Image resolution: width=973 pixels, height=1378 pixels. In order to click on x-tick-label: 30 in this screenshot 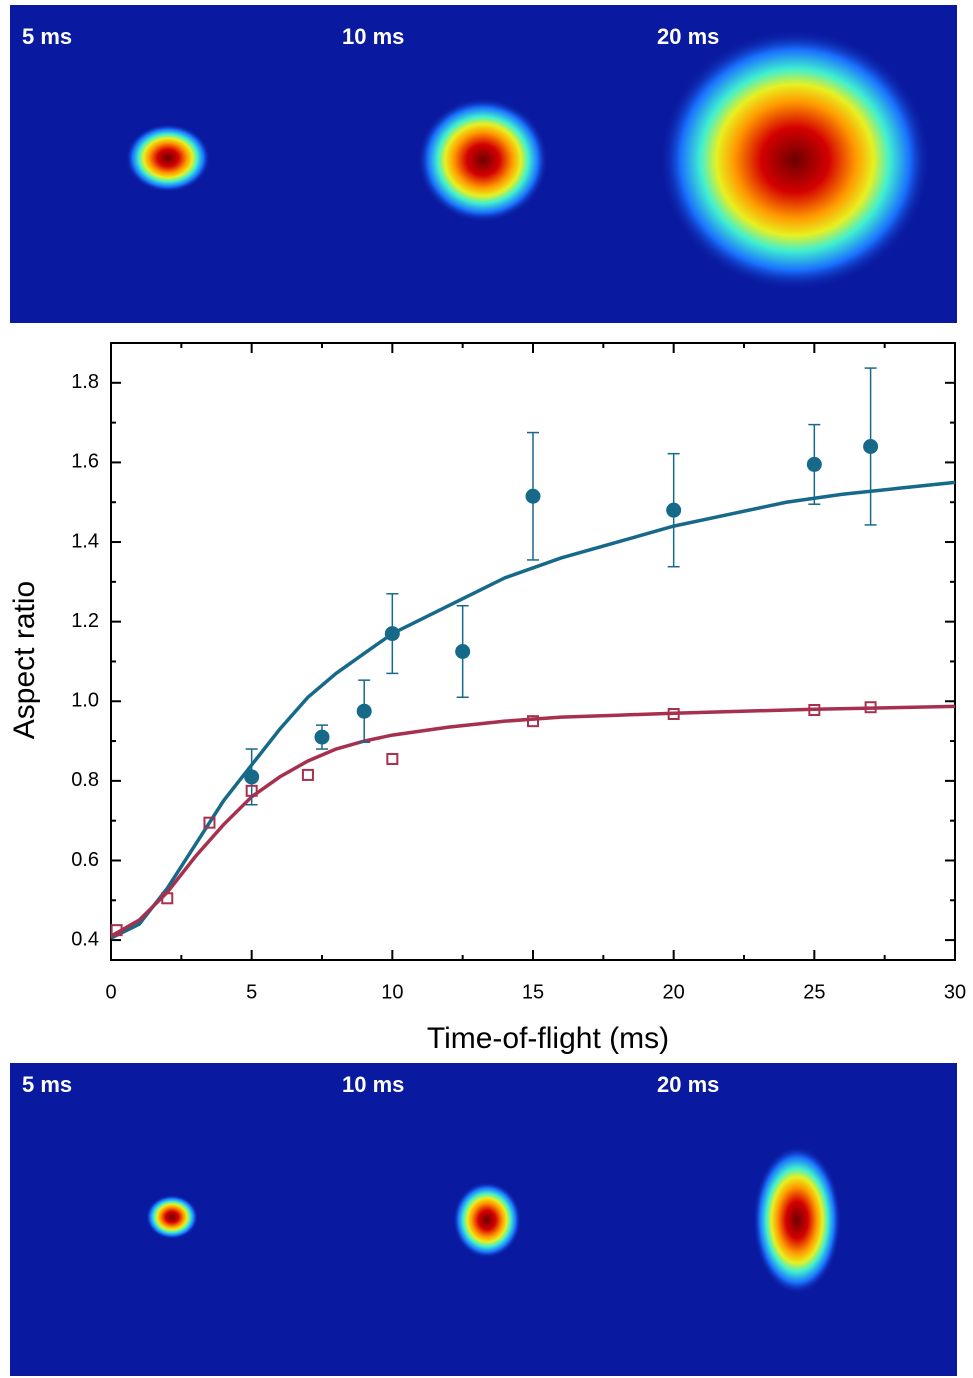, I will do `click(955, 992)`.